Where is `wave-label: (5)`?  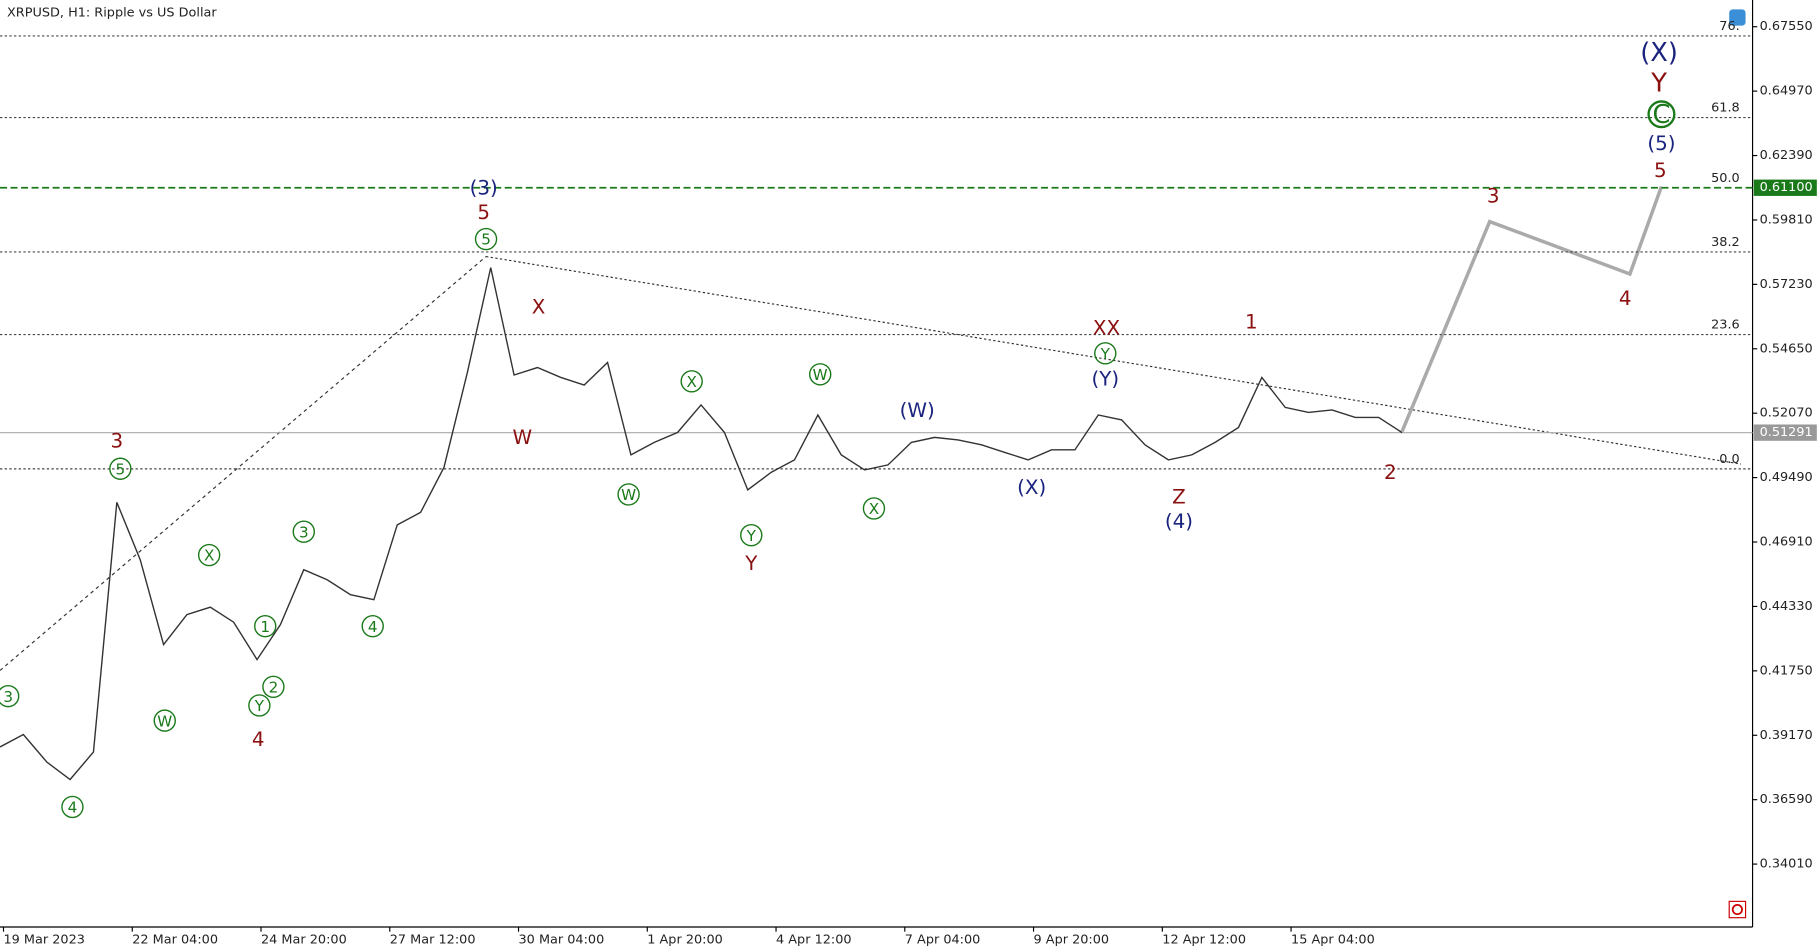 wave-label: (5) is located at coordinates (1661, 143).